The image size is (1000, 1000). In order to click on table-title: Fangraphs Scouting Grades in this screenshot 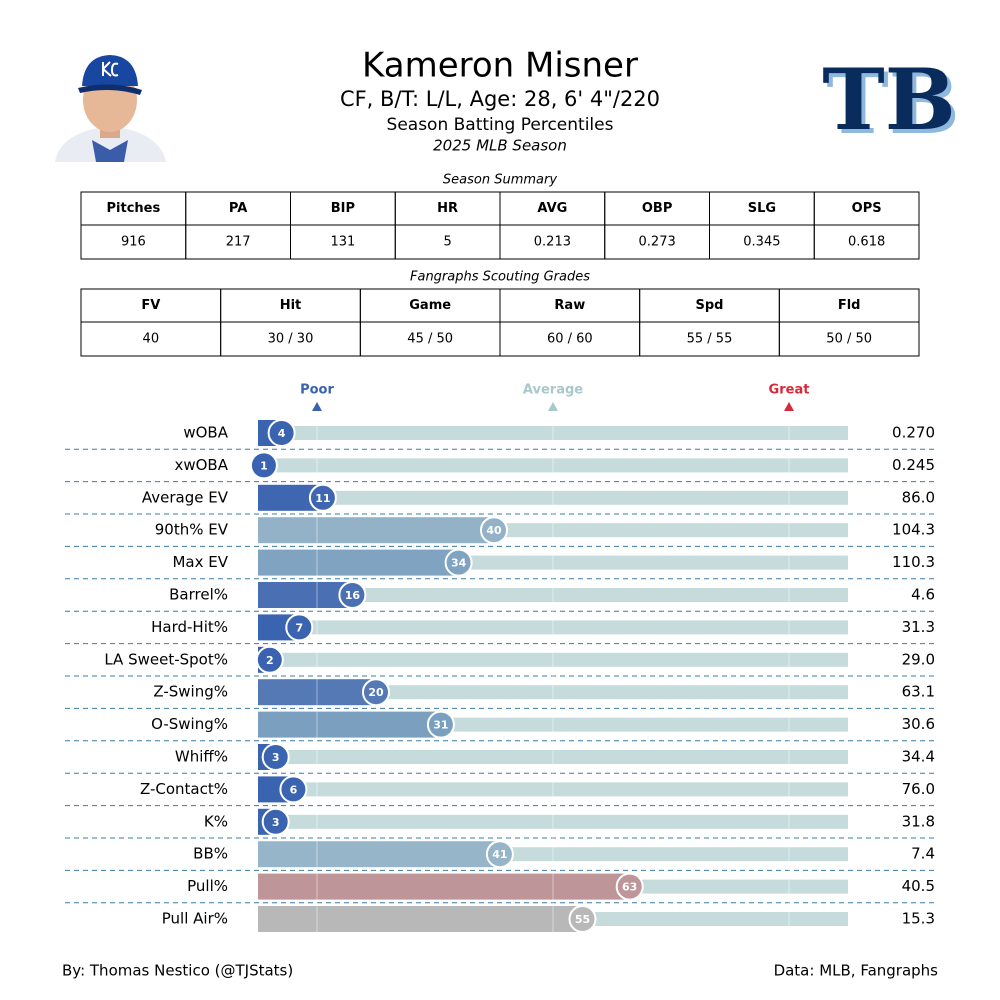, I will do `click(500, 277)`.